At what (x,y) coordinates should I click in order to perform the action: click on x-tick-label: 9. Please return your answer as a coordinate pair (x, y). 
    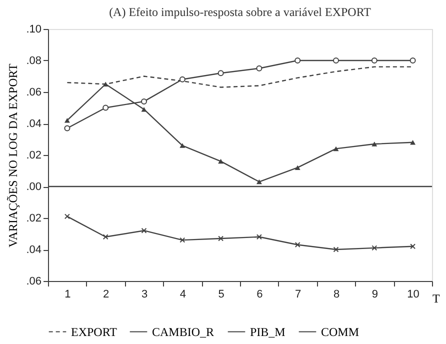
    Looking at the image, I should click on (375, 294).